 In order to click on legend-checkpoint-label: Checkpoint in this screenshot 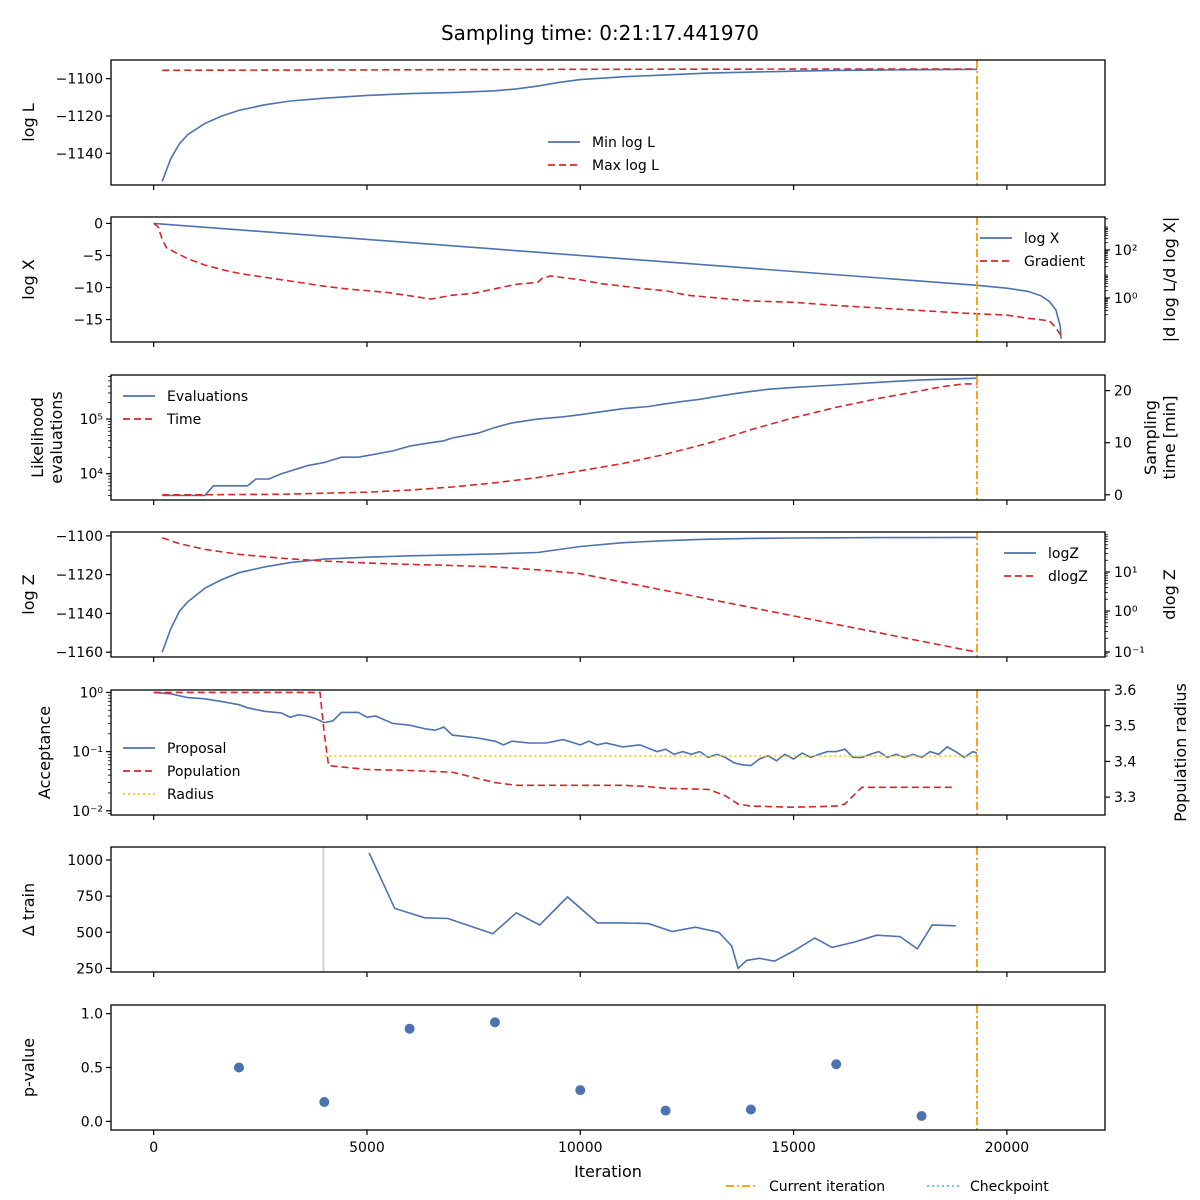, I will do `click(1009, 1187)`.